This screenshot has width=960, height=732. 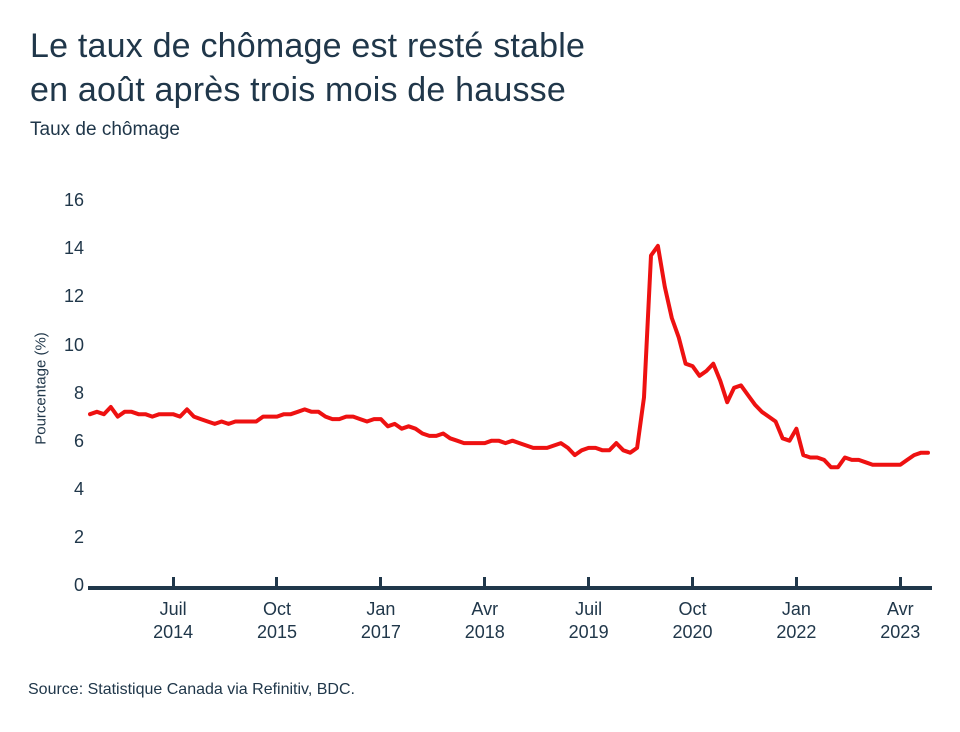 I want to click on x-tick-label: Oct 2015, so click(x=277, y=621).